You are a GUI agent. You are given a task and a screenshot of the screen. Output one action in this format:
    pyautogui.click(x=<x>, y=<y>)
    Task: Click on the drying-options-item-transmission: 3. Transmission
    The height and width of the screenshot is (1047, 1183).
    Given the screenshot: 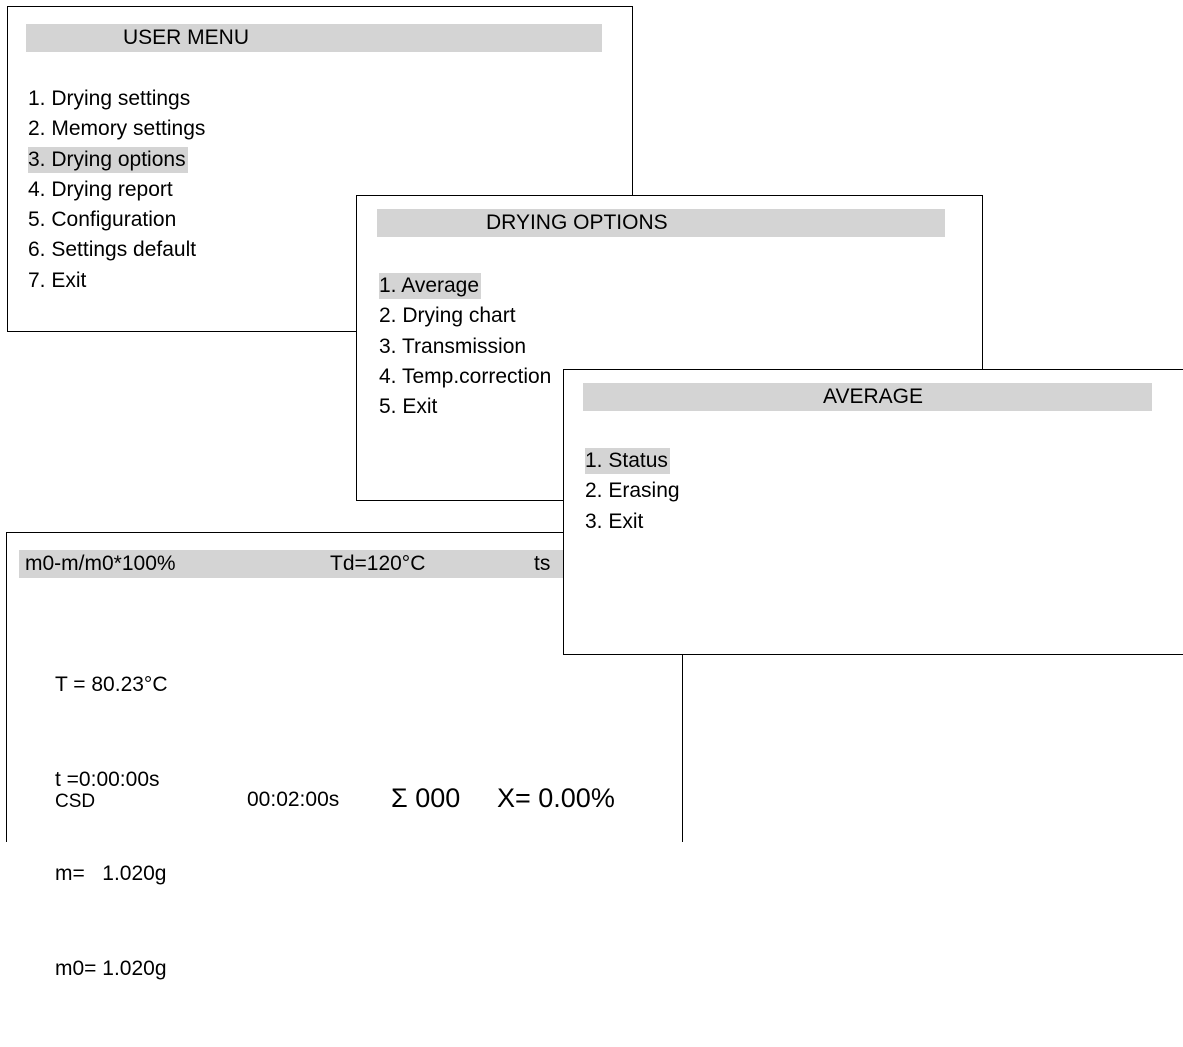 What is the action you would take?
    pyautogui.click(x=466, y=347)
    